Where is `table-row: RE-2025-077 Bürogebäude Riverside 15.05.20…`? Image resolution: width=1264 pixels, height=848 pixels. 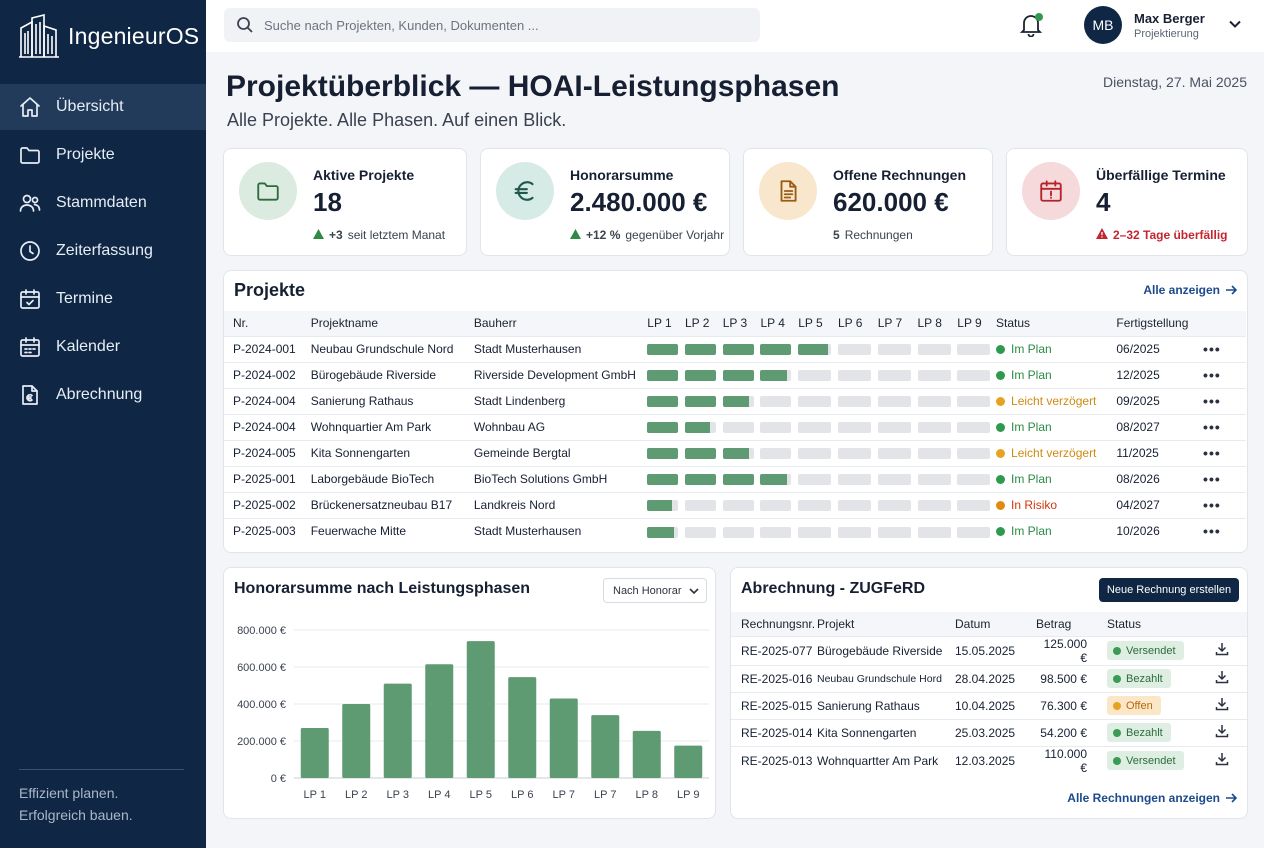
table-row: RE-2025-077 Bürogebäude Riverside 15.05.20… is located at coordinates (989, 650).